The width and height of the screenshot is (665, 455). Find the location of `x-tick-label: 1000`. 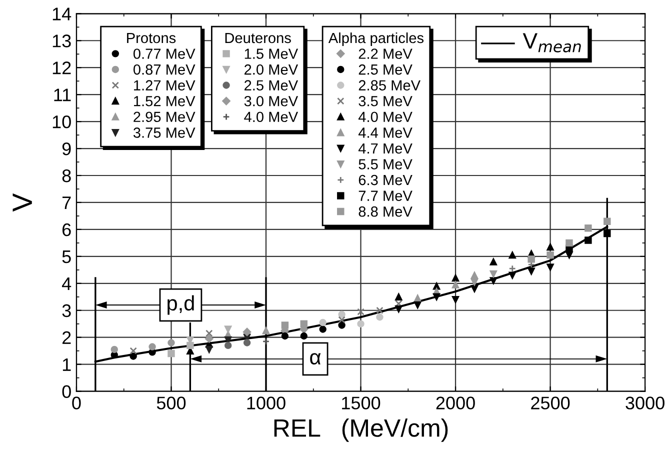

x-tick-label: 1000 is located at coordinates (266, 403).